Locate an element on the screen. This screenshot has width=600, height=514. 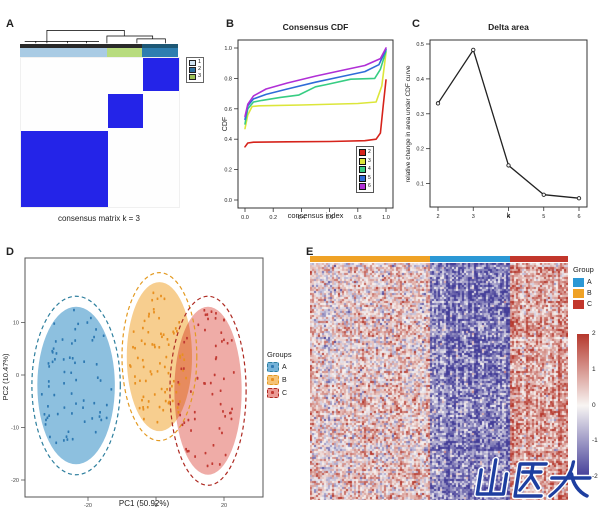
svg-text: 4 is located at coordinates (508, 217).